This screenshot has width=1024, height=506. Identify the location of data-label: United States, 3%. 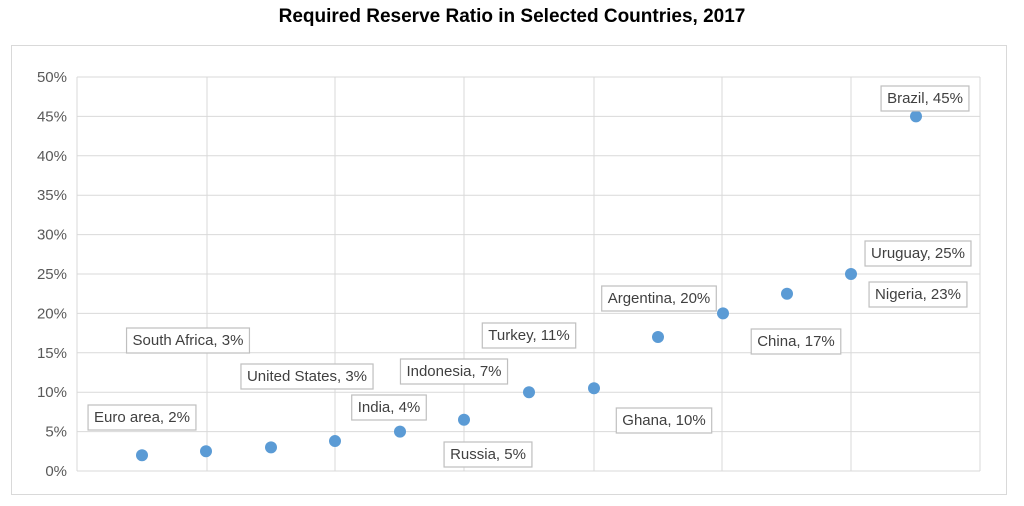
(307, 376).